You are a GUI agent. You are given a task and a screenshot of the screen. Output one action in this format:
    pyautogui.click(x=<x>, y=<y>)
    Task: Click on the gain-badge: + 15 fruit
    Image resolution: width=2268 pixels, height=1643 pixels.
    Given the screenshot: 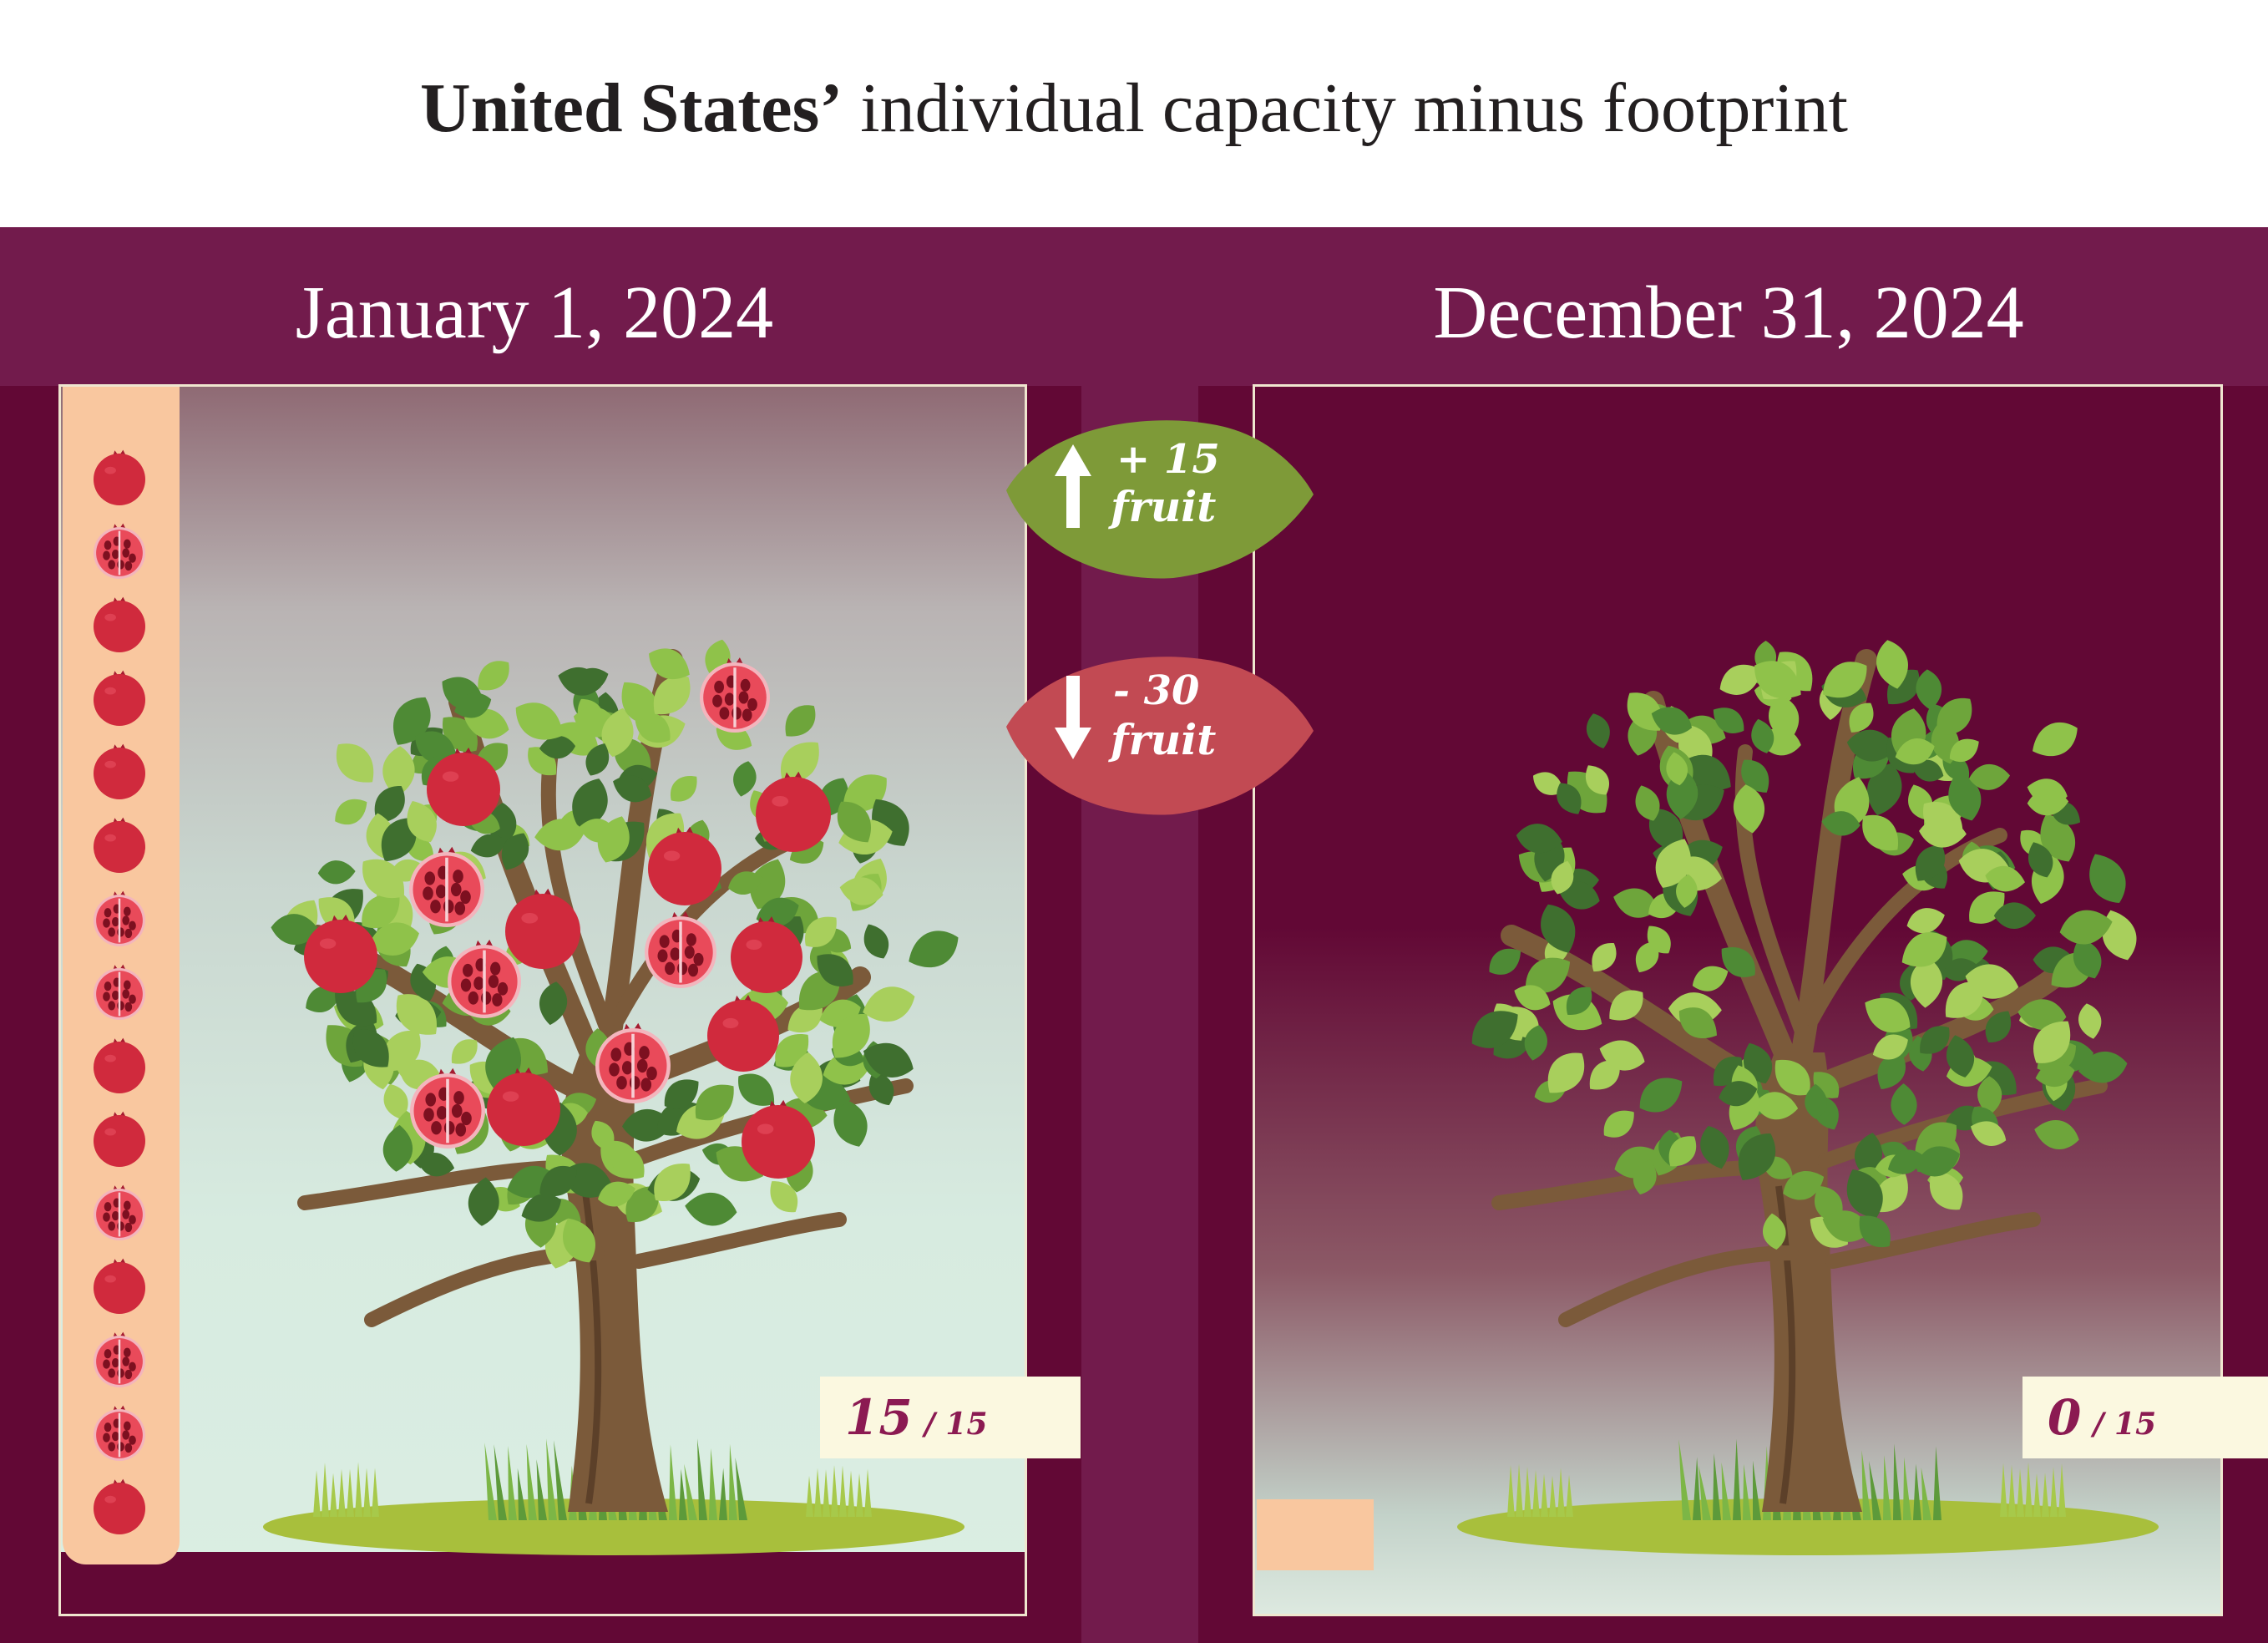 What is the action you would take?
    pyautogui.click(x=1156, y=496)
    